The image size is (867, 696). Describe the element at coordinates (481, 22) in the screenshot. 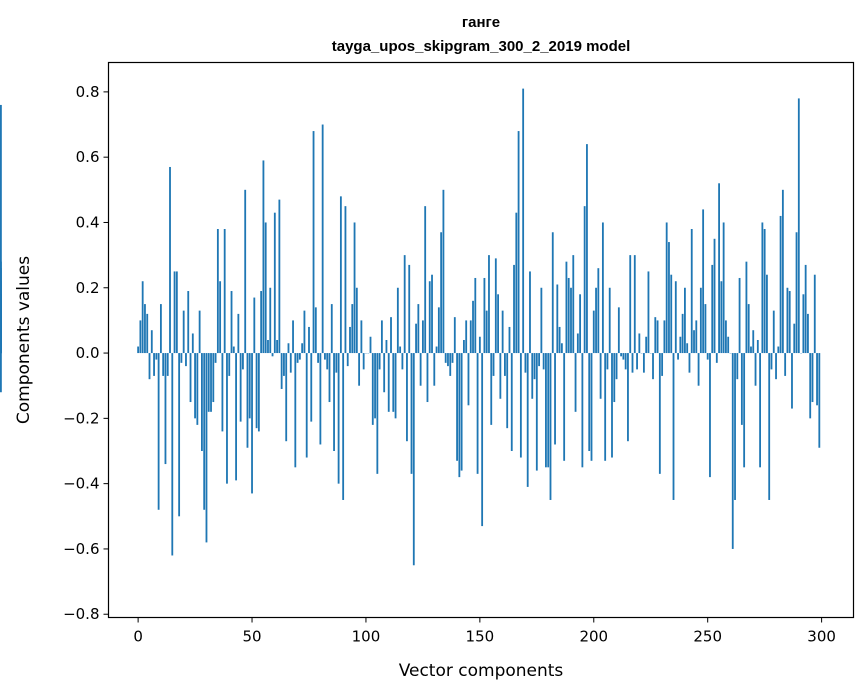

I see `chart-title: ганге` at that location.